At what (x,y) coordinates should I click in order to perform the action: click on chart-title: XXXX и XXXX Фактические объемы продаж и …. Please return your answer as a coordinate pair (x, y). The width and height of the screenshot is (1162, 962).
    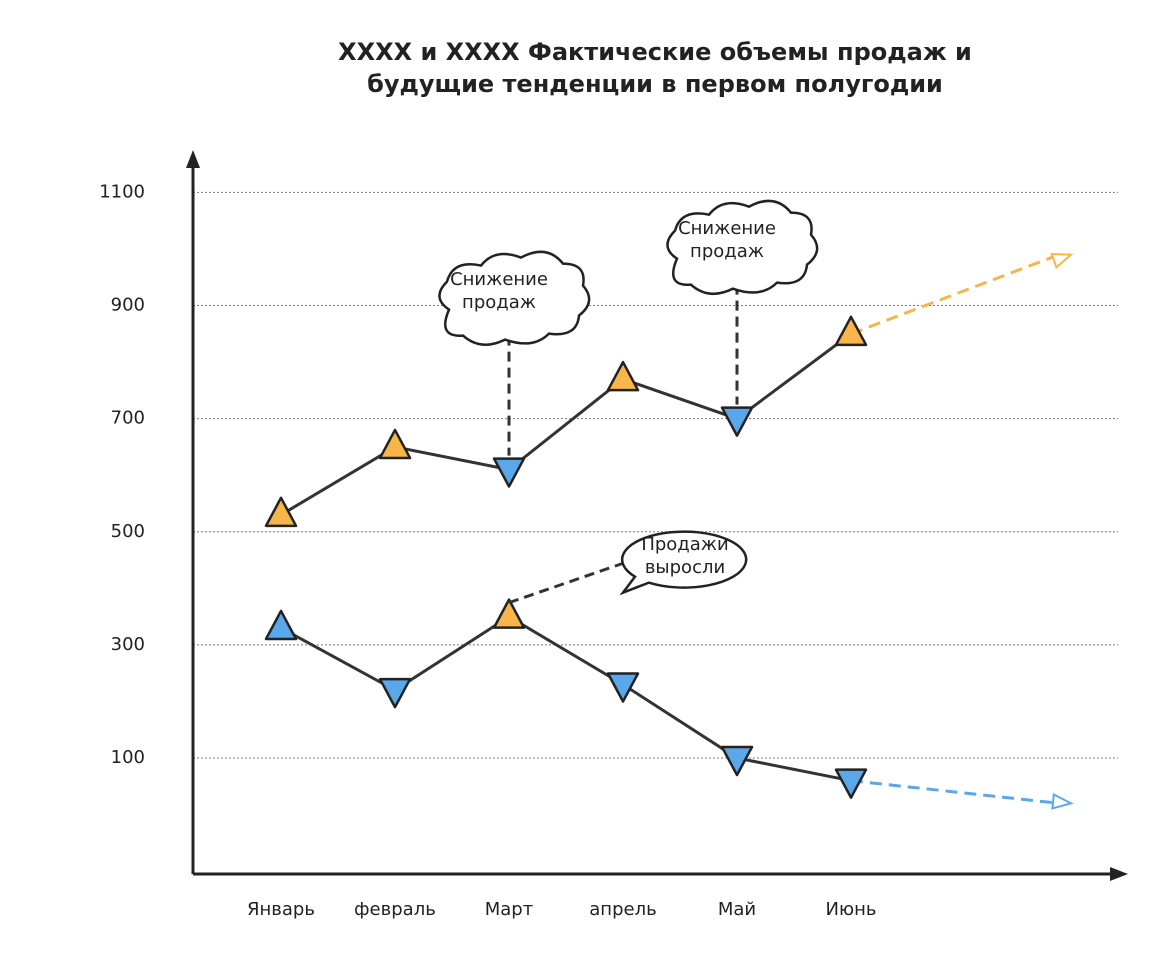
    Looking at the image, I should click on (655, 68).